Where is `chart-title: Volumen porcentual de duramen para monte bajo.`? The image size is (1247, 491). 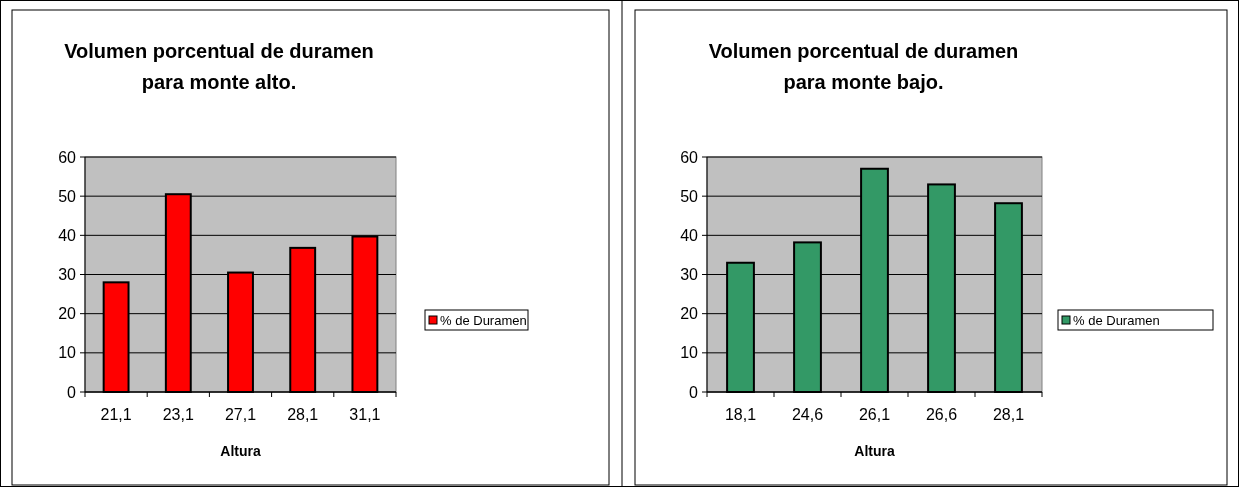
chart-title: Volumen porcentual de duramen para monte bajo. is located at coordinates (863, 66).